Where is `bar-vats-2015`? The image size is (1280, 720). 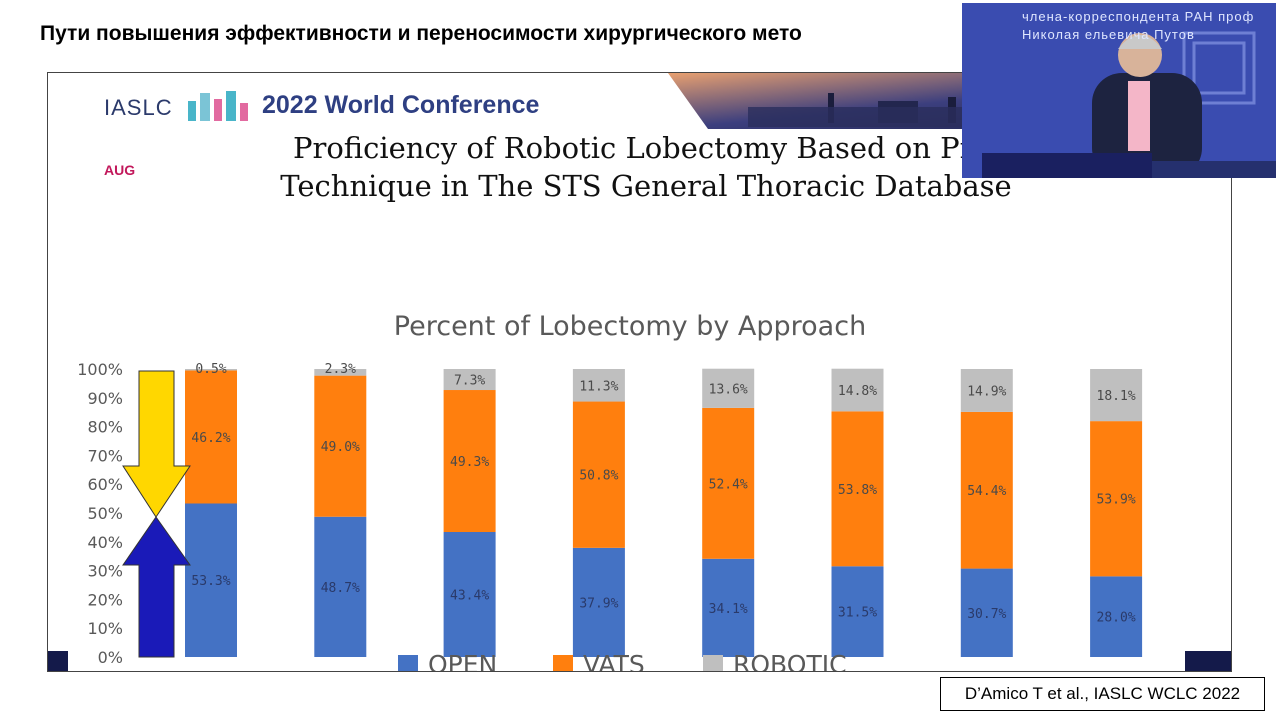
bar-vats-2015 is located at coordinates (986, 490).